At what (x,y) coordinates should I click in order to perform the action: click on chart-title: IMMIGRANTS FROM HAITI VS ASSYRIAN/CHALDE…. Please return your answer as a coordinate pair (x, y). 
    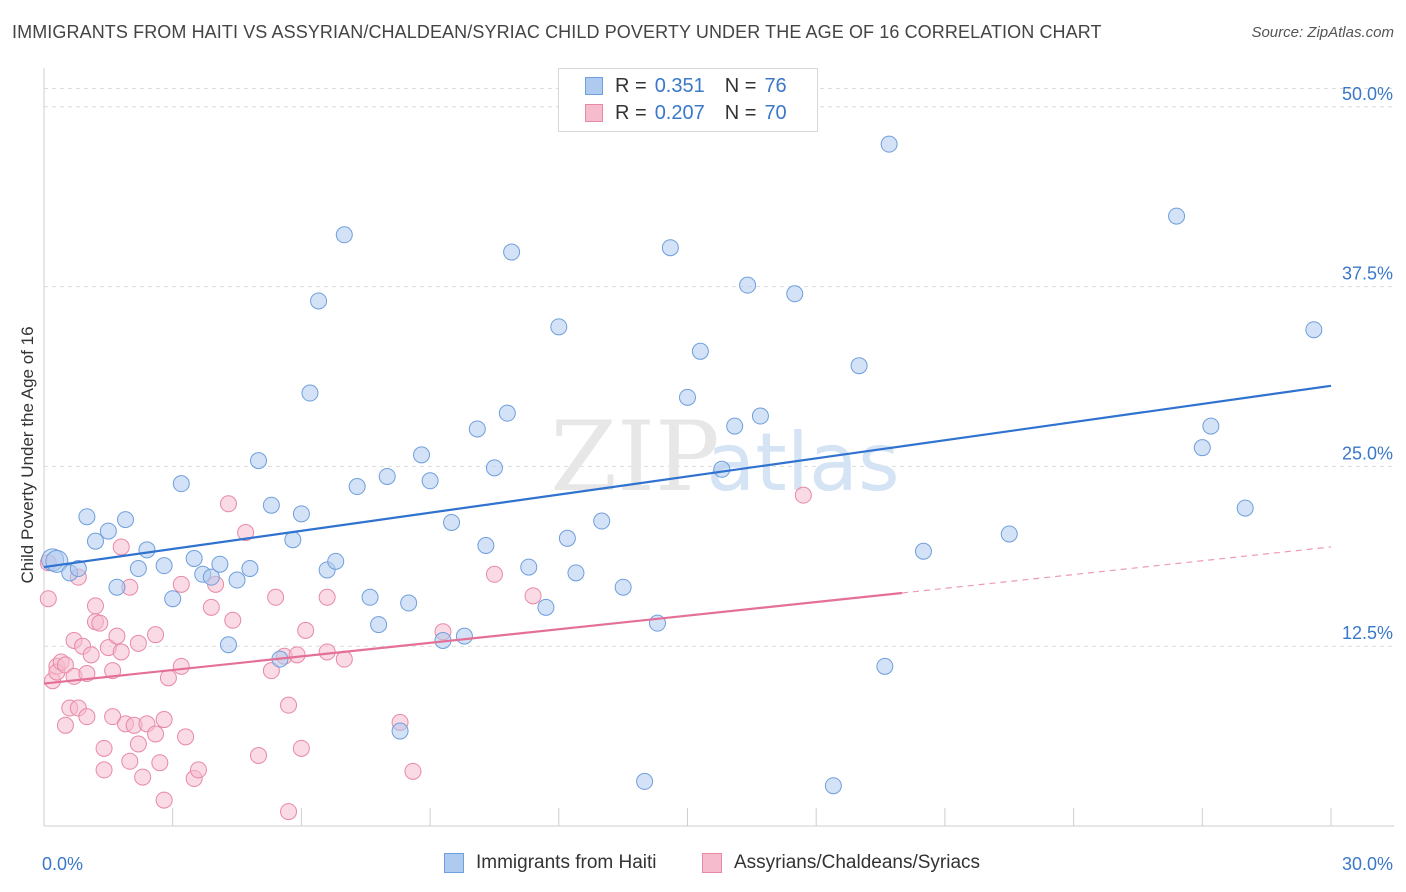
    Looking at the image, I should click on (557, 32).